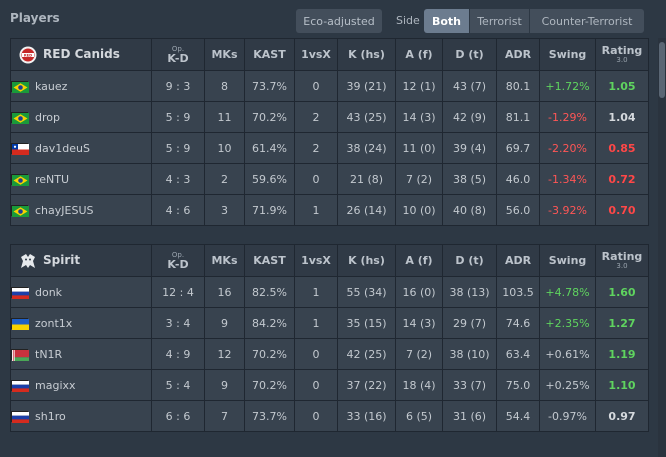  I want to click on rating-cell: 1.04, so click(622, 117).